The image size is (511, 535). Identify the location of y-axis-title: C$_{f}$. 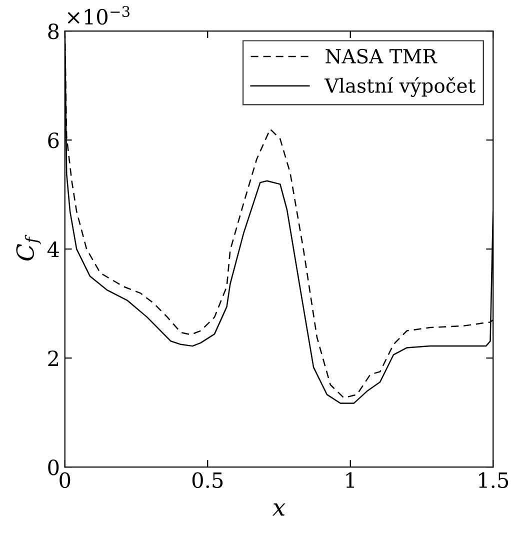
(28, 247).